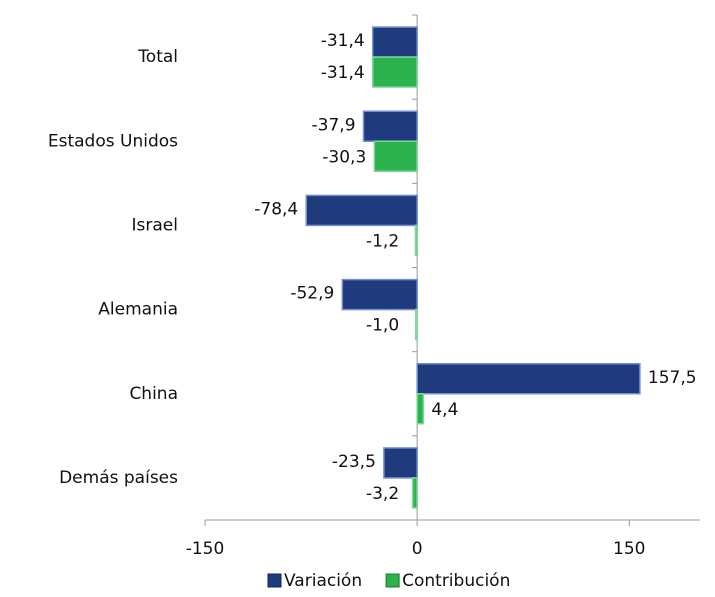 The width and height of the screenshot is (715, 597). I want to click on value-label: -37,9, so click(334, 125).